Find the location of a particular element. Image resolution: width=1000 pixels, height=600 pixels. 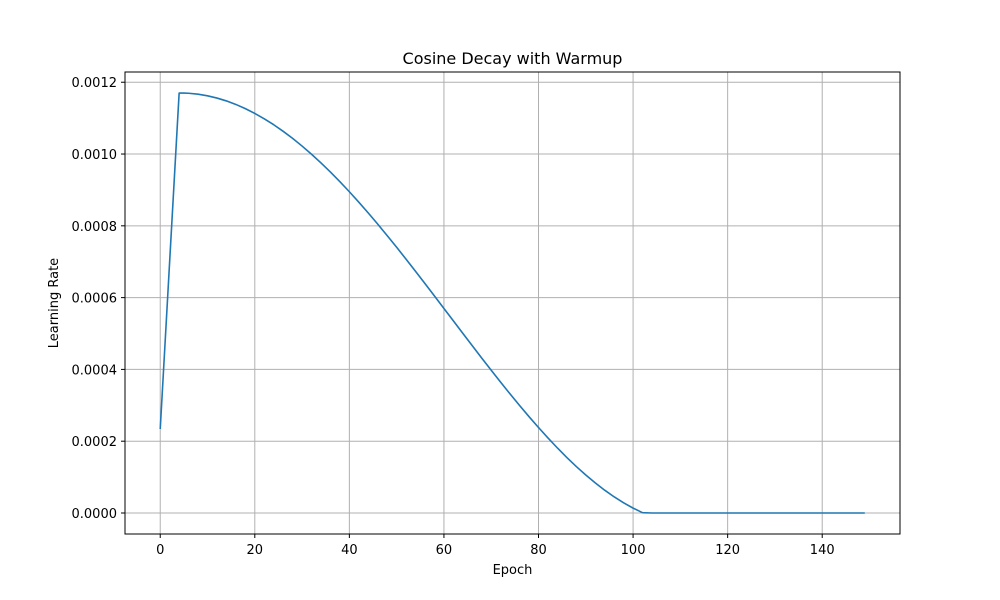

x-tick-label: 40 is located at coordinates (349, 550).